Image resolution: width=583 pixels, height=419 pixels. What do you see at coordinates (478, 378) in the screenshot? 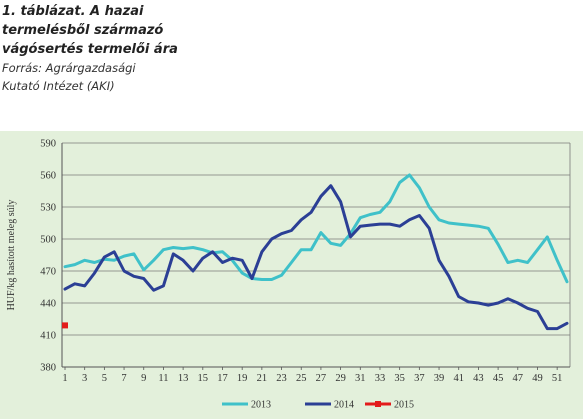
I see `x-tick-label: 43` at bounding box center [478, 378].